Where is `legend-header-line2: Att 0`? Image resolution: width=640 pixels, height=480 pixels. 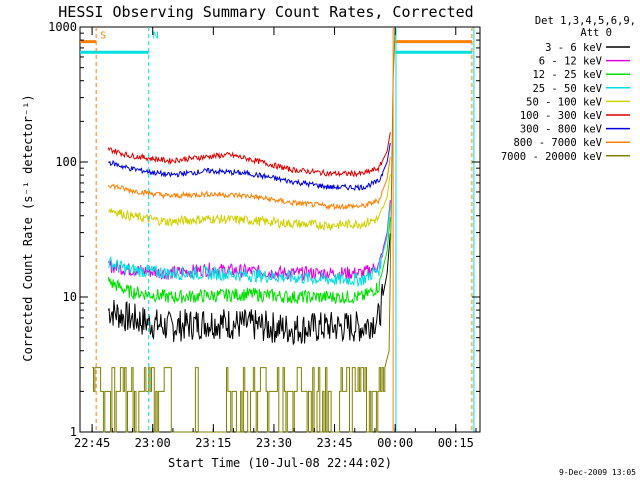 legend-header-line2: Att 0 is located at coordinates (596, 33).